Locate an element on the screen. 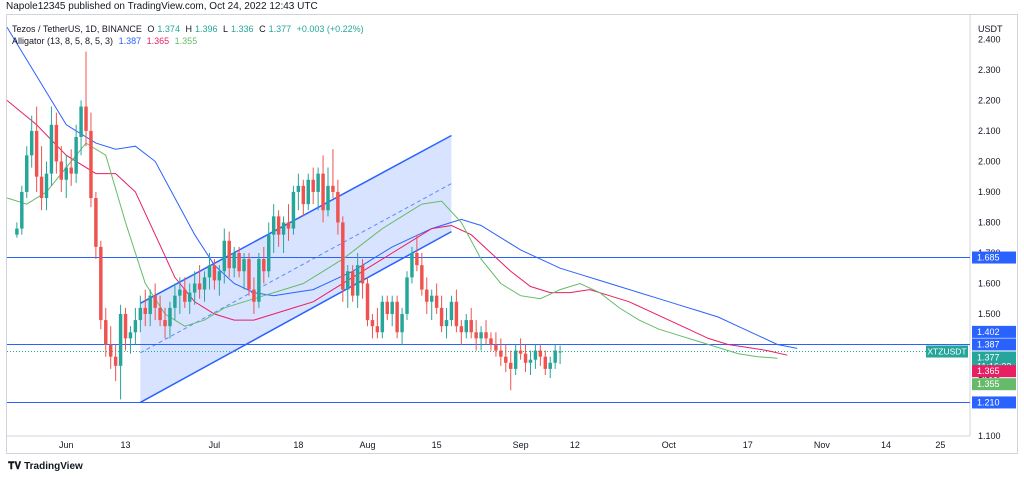  symbol-price-tag is located at coordinates (947, 351).